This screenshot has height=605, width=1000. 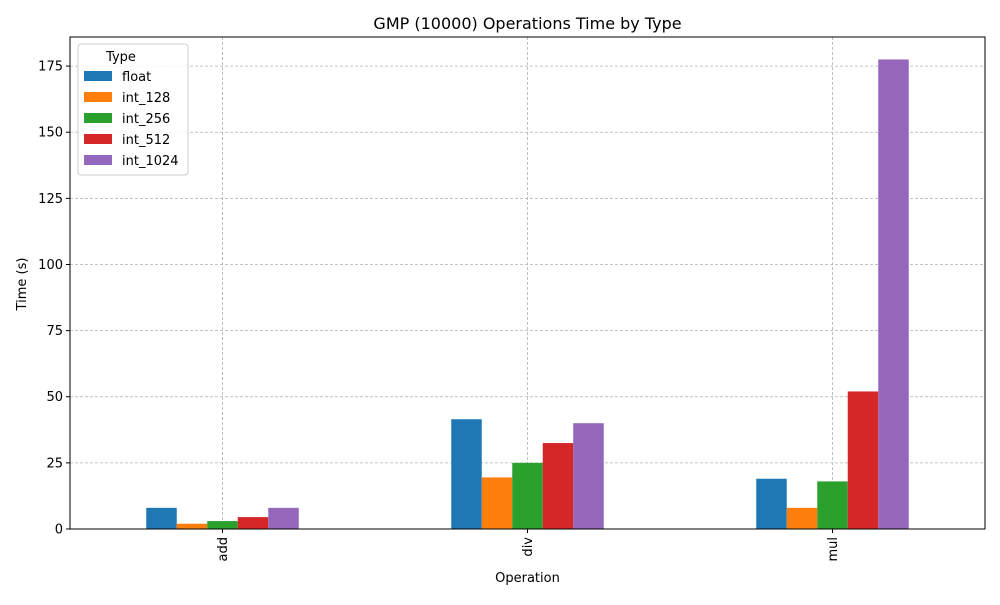 I want to click on bar-int_1024-div, so click(x=588, y=476).